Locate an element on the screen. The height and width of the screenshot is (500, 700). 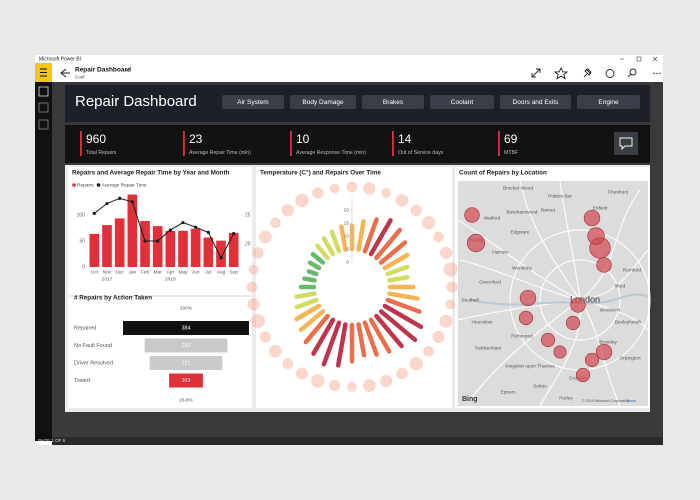
kpi-label: Average Repair Time (min) is located at coordinates (220, 153).